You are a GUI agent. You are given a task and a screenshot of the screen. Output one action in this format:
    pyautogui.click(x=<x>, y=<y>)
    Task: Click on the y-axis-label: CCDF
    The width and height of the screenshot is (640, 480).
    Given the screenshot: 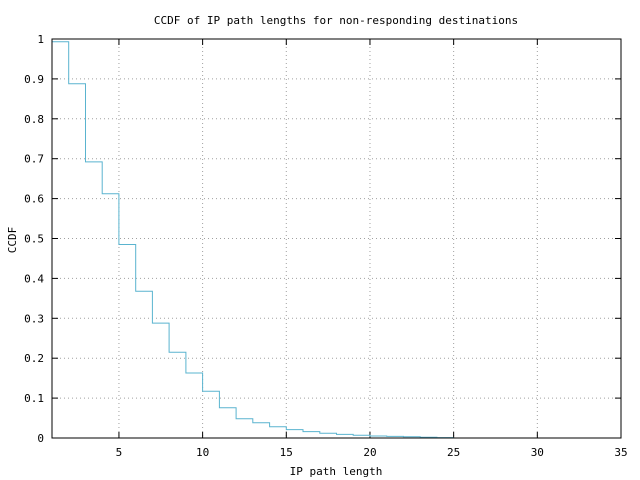 What is the action you would take?
    pyautogui.click(x=12, y=240)
    